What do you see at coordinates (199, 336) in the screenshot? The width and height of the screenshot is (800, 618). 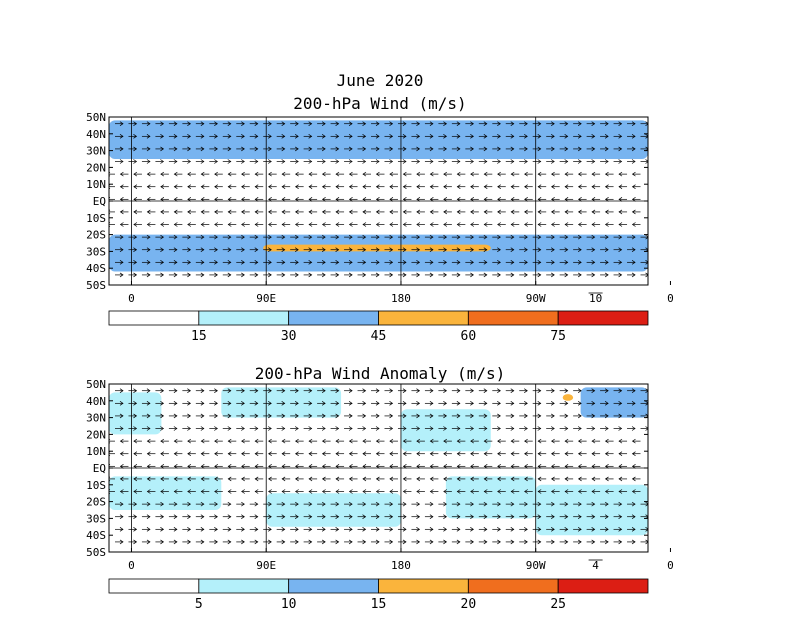 I see `colorbar-label: 15` at bounding box center [199, 336].